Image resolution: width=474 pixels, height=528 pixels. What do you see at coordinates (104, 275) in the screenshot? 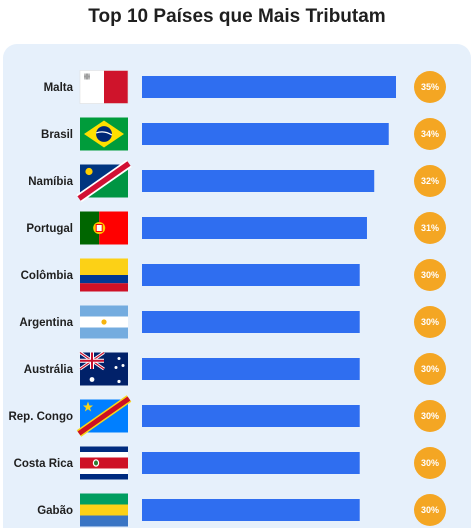
I see `colombia-flag-icon` at bounding box center [104, 275].